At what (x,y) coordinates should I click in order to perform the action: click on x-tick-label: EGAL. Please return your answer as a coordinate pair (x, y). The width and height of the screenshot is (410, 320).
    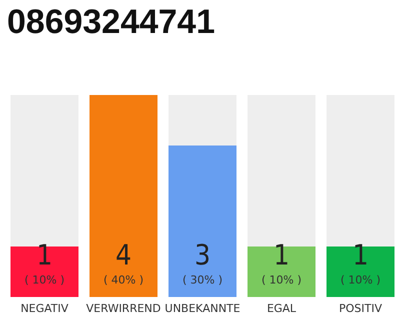
    Looking at the image, I should click on (281, 308).